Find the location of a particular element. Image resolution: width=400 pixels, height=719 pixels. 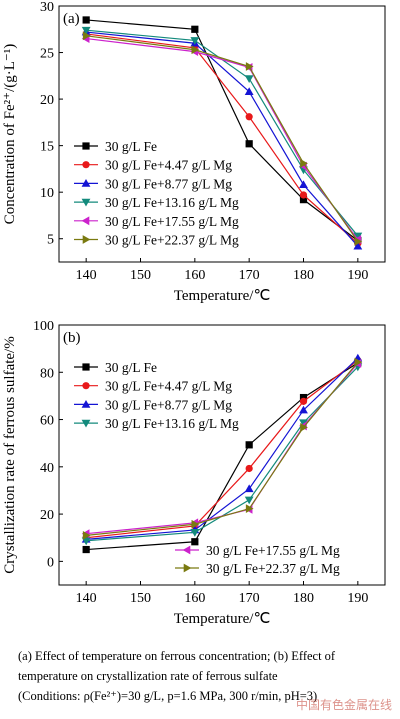

y-tick-label: 80 is located at coordinates (47, 373).